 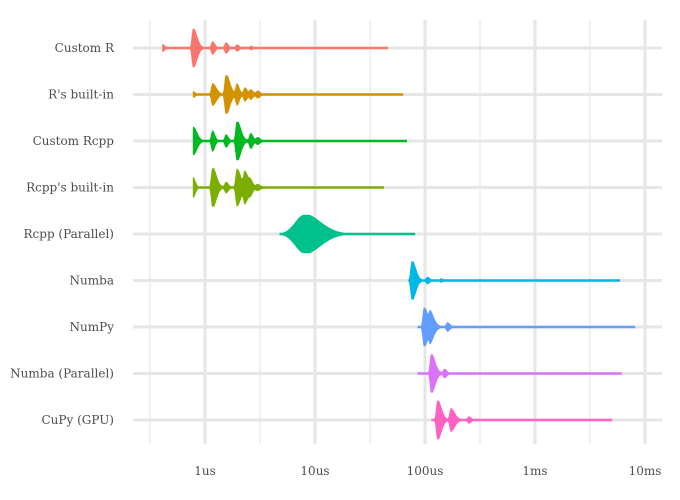 What do you see at coordinates (645, 471) in the screenshot?
I see `x-tick-label: 10ms` at bounding box center [645, 471].